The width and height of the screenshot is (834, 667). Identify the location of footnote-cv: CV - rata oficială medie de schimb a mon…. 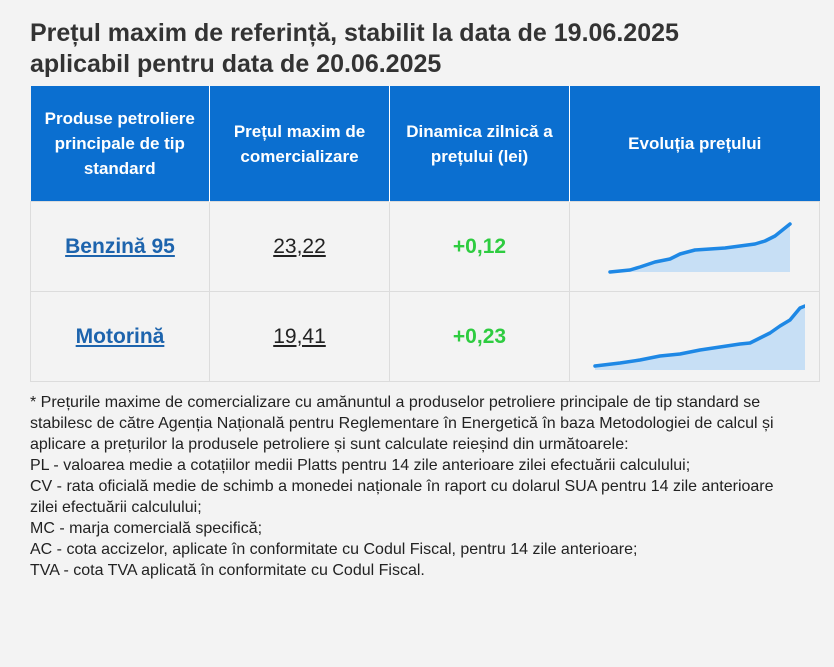
(402, 497).